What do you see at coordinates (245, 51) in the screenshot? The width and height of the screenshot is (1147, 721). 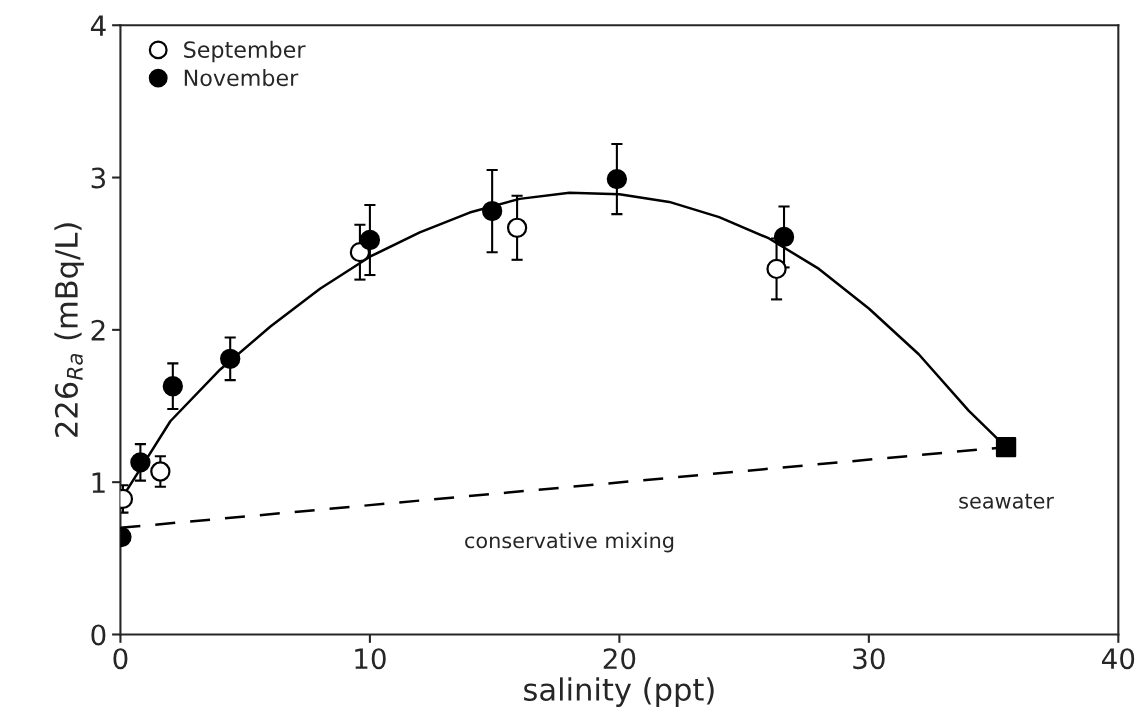 I see `legend-label: September` at bounding box center [245, 51].